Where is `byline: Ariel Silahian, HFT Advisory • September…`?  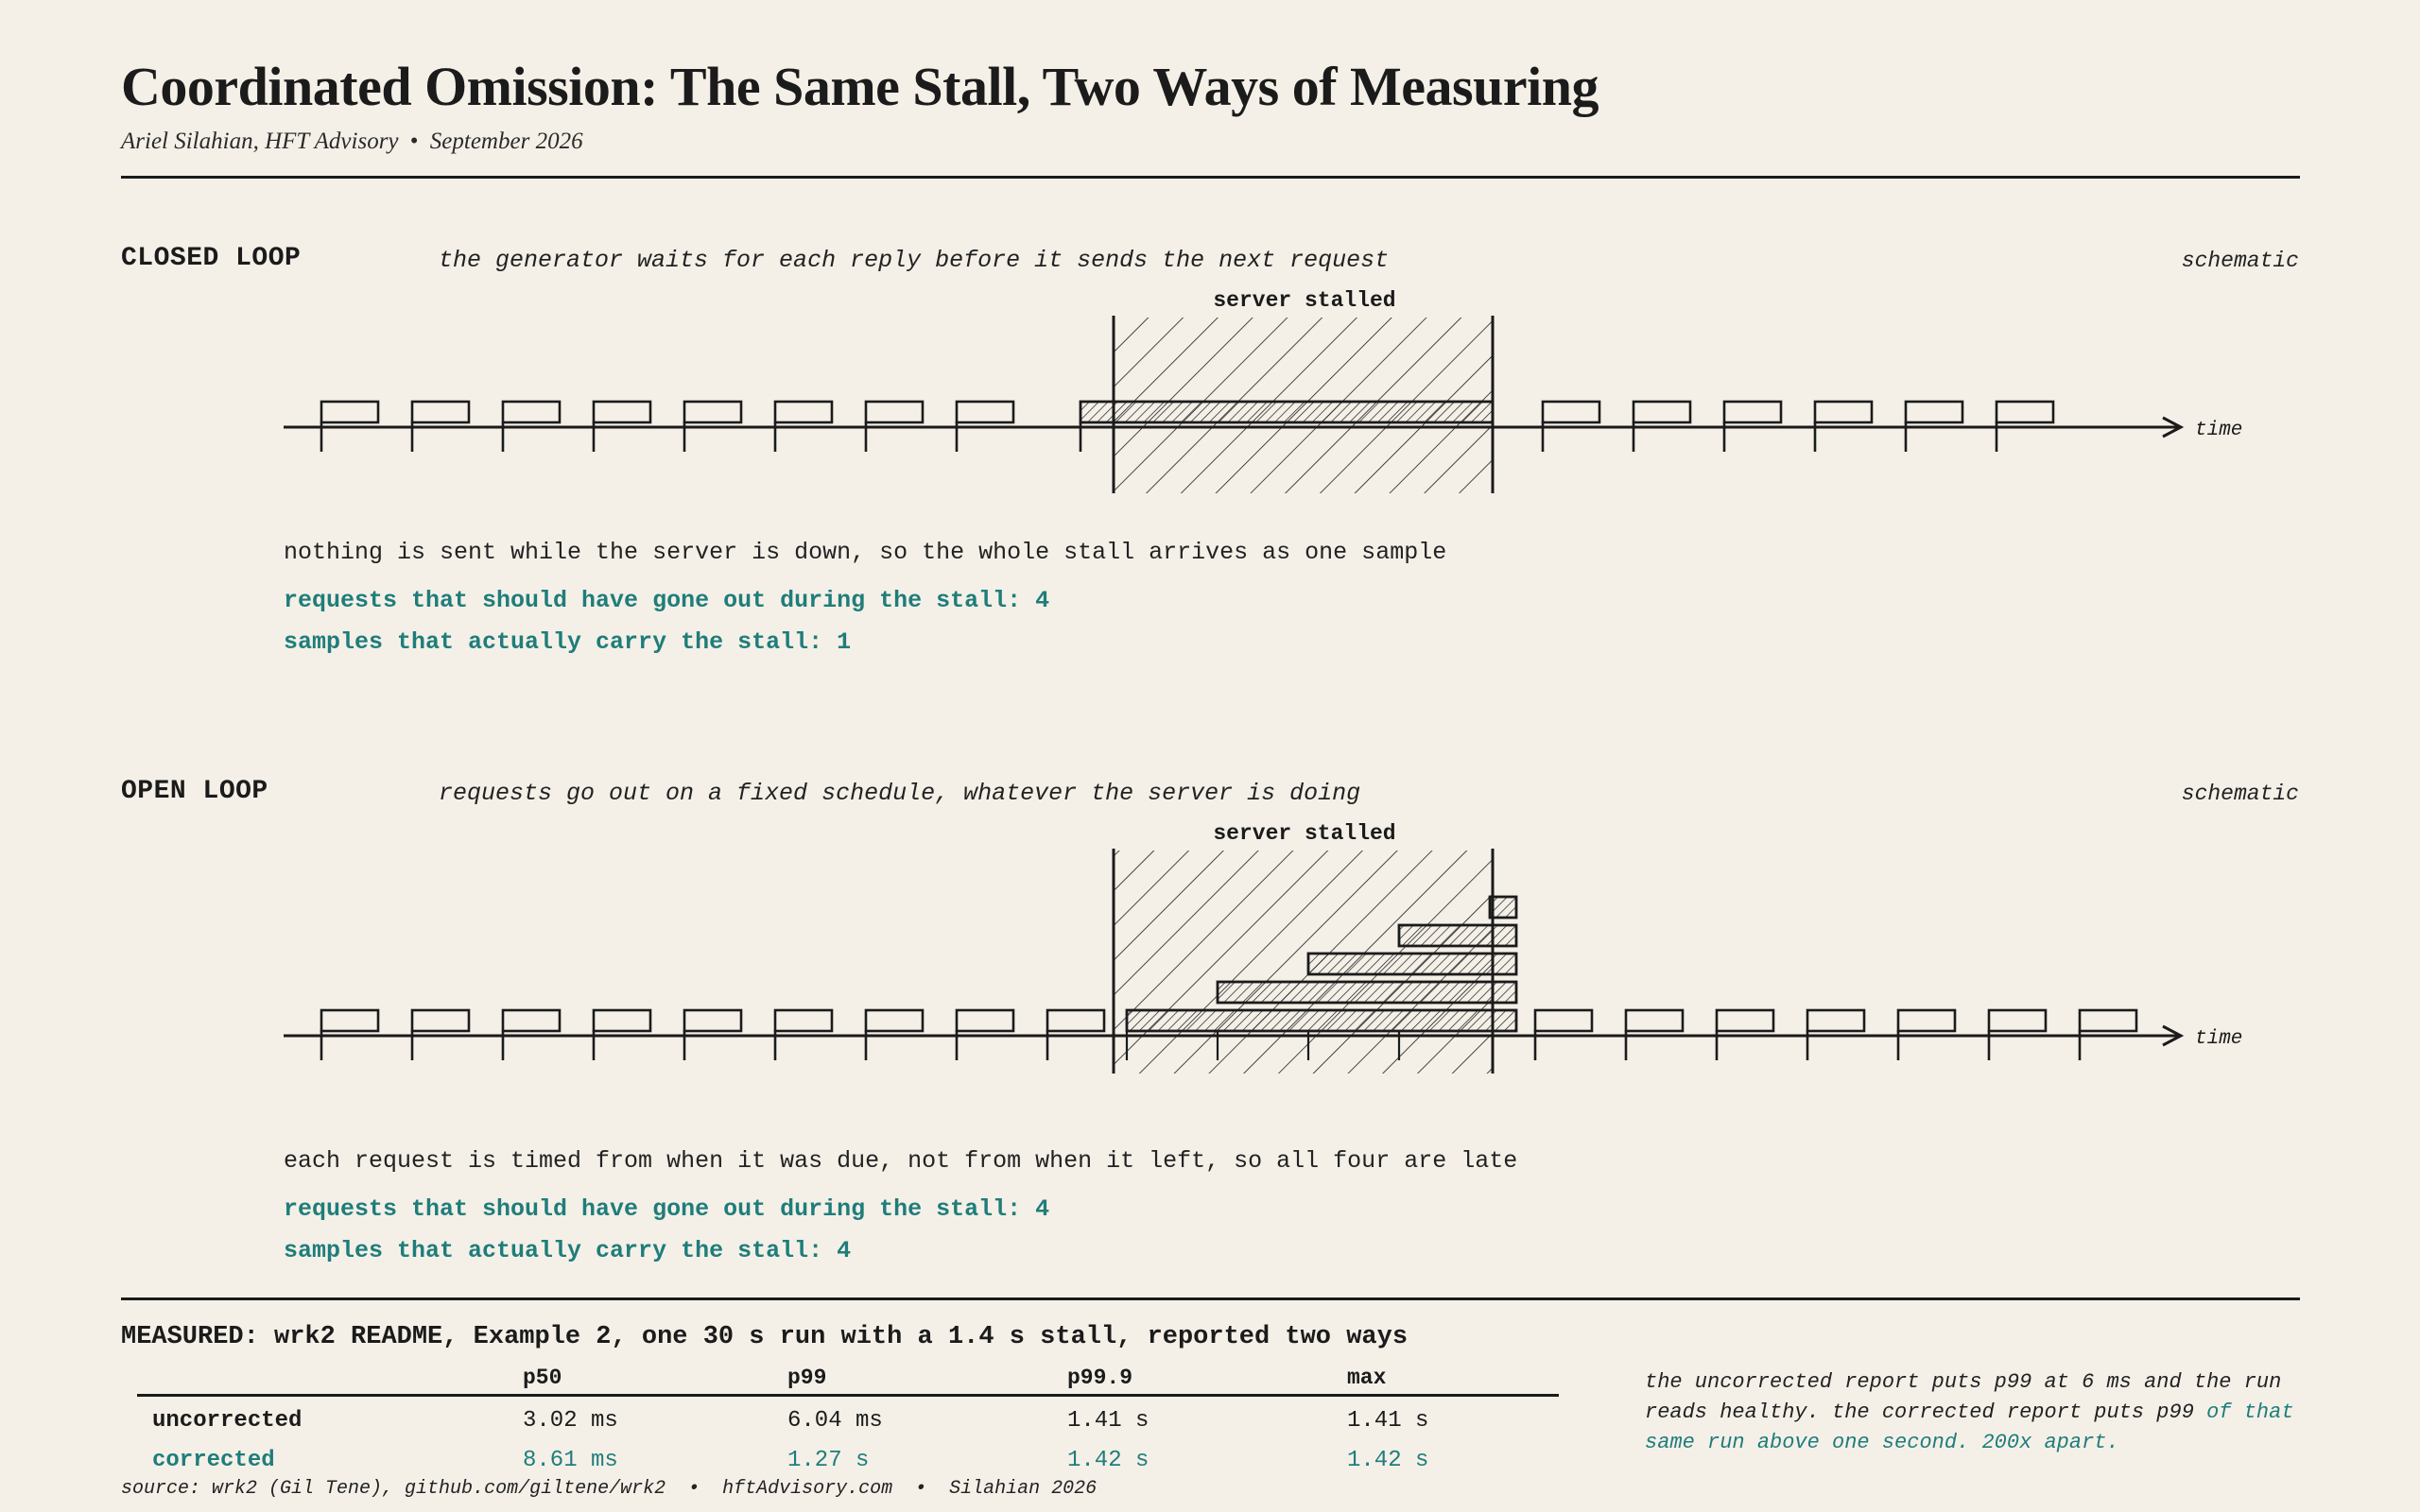
byline: Ariel Silahian, HFT Advisory • September… is located at coordinates (352, 142).